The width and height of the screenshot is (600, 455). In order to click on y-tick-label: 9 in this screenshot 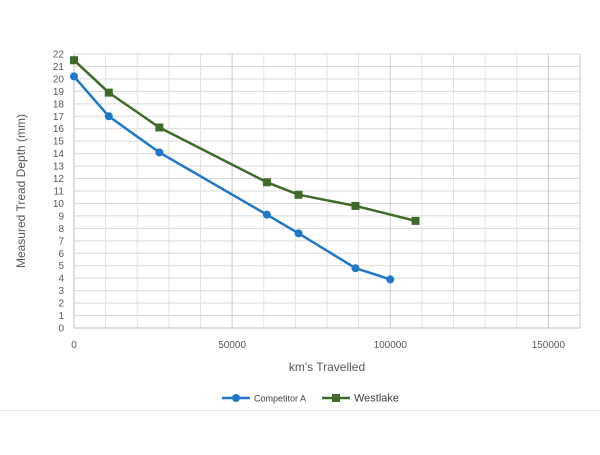, I will do `click(61, 216)`.